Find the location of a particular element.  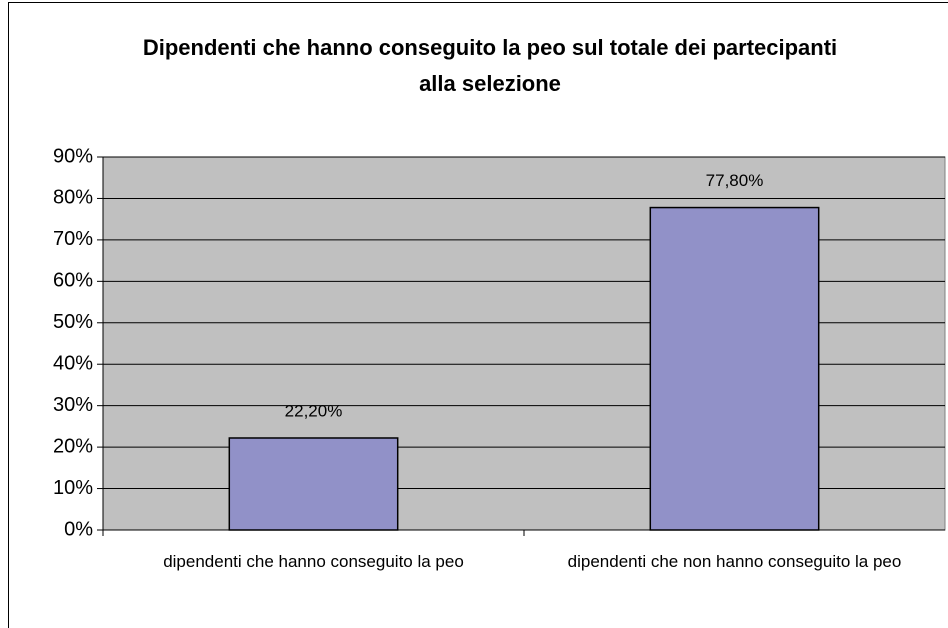

y-tick-label: 10% is located at coordinates (73, 488).